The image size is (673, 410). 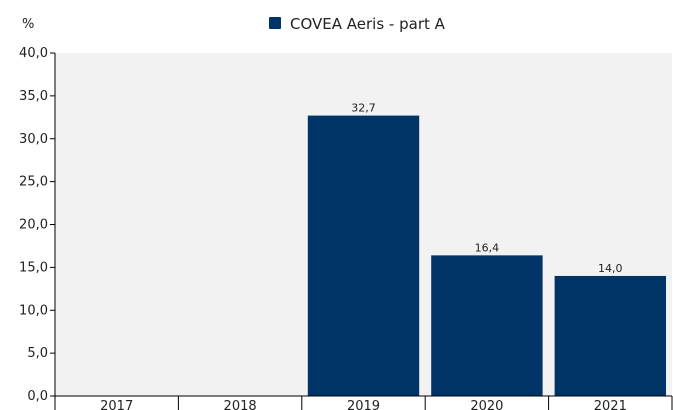 What do you see at coordinates (33, 267) in the screenshot?
I see `y-tick-label: 15,0` at bounding box center [33, 267].